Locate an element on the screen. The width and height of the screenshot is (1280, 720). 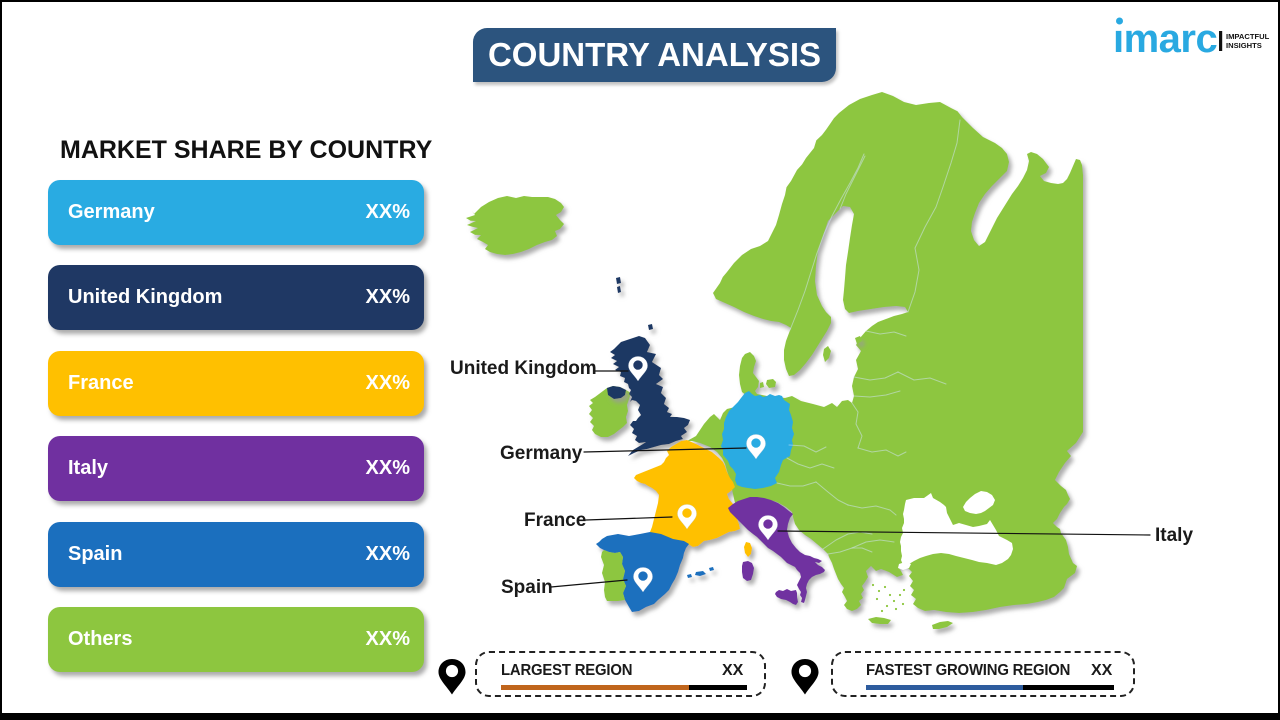
svg-text: ımarc is located at coordinates (1165, 37).